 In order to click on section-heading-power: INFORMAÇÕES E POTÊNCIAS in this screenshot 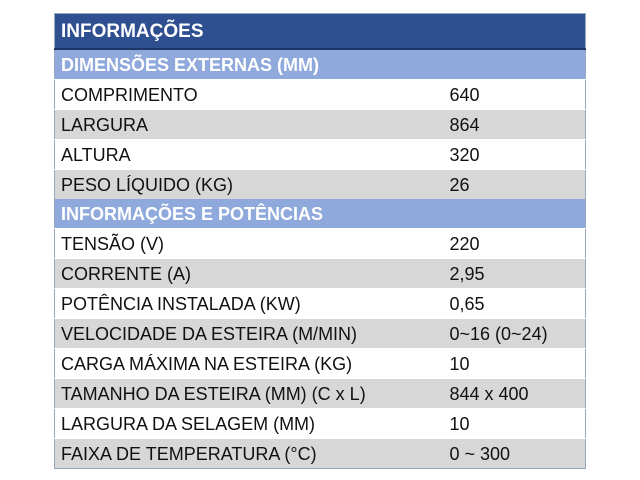, I will do `click(320, 214)`.